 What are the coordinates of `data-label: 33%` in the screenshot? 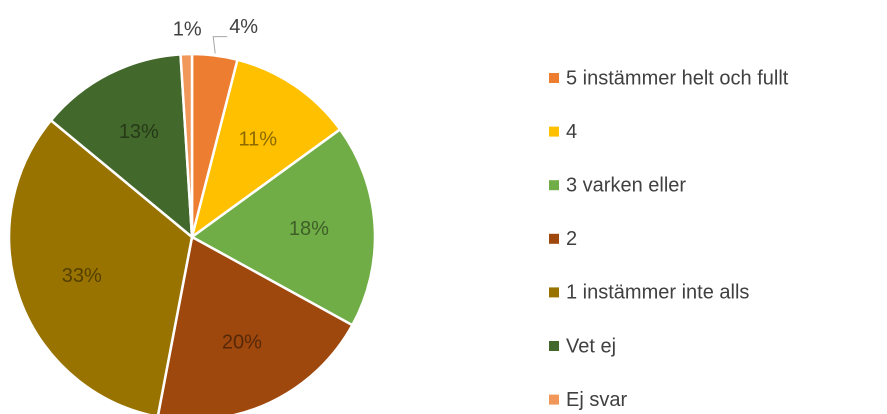 It's located at (82, 276).